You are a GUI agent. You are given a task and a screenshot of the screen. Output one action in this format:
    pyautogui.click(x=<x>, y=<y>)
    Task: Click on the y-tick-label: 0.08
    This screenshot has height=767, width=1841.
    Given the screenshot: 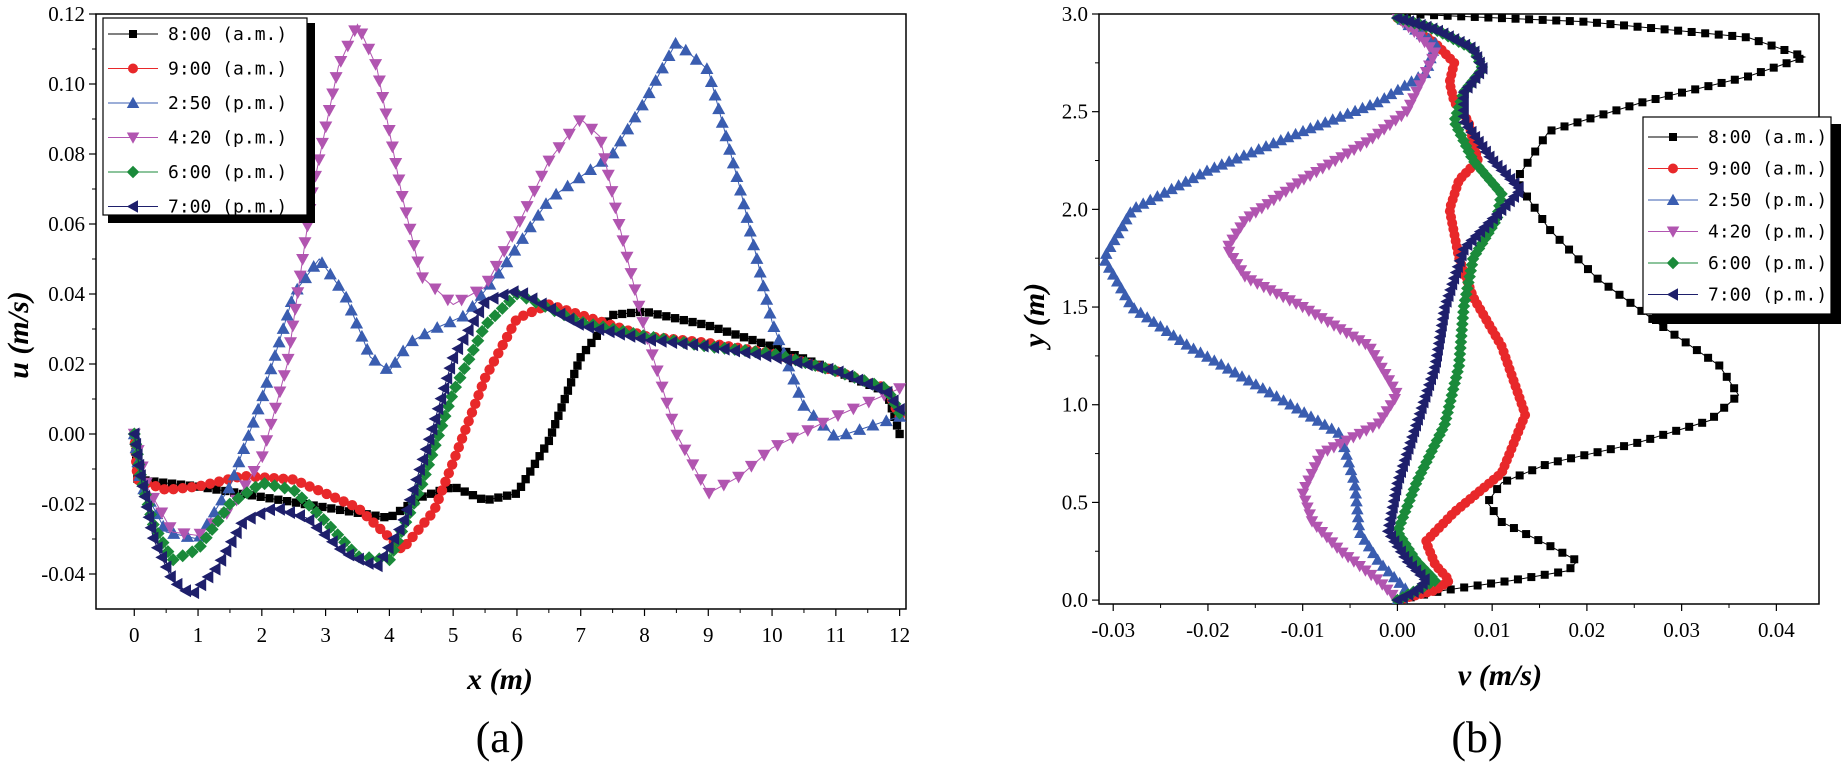 What is the action you would take?
    pyautogui.click(x=66, y=154)
    